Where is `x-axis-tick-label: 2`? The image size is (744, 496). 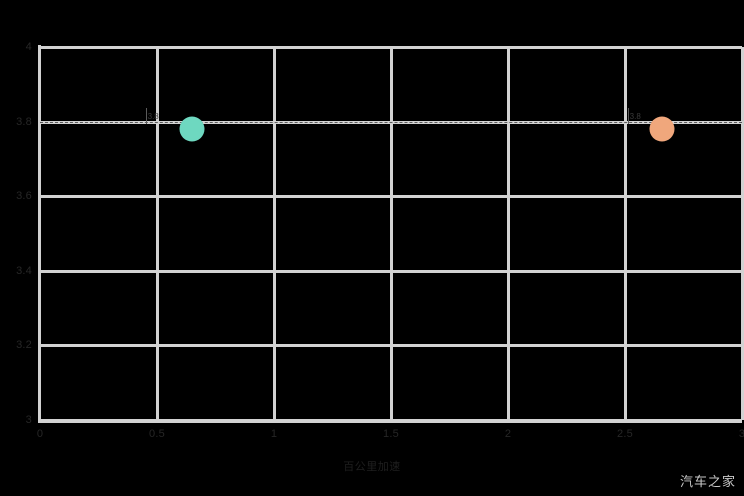
x-axis-tick-label: 2 is located at coordinates (508, 434).